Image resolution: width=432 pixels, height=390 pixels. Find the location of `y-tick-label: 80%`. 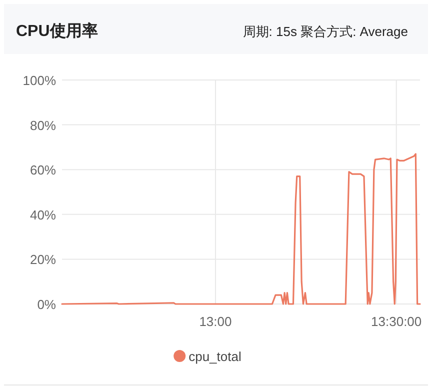

y-tick-label: 80% is located at coordinates (43, 125).